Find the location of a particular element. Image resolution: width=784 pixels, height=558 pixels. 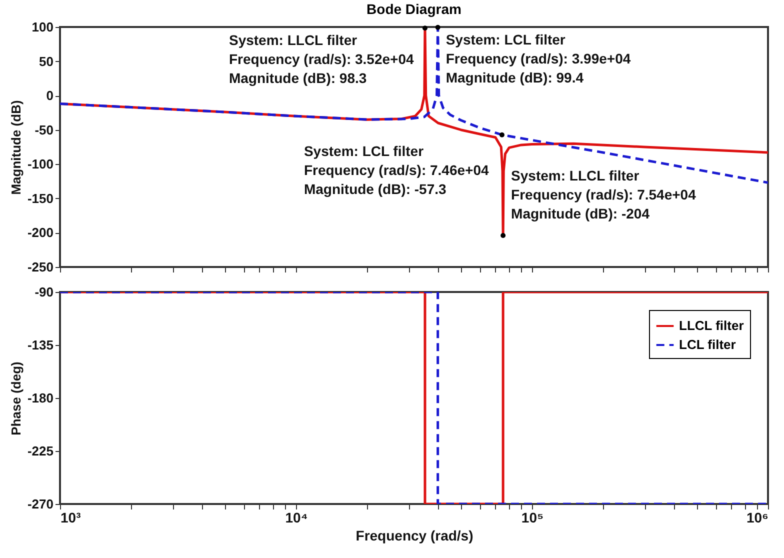

x-tick-label: 10⁴ is located at coordinates (296, 518).